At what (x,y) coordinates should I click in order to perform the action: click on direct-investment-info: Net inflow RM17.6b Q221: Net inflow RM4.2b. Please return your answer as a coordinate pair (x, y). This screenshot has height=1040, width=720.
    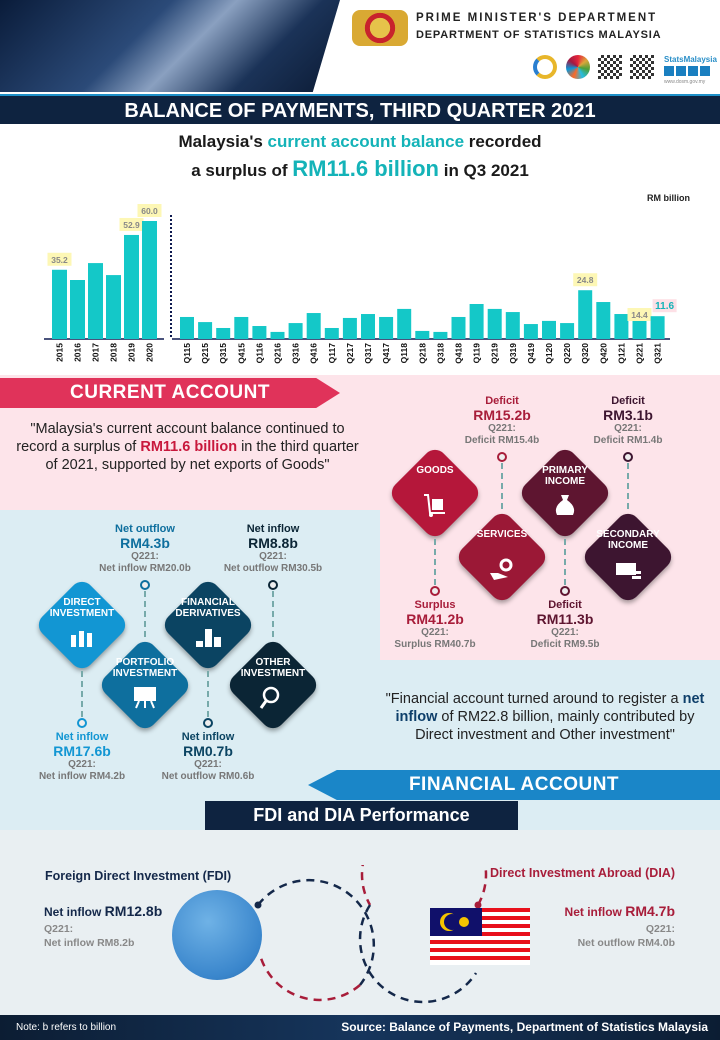
    Looking at the image, I should click on (82, 756).